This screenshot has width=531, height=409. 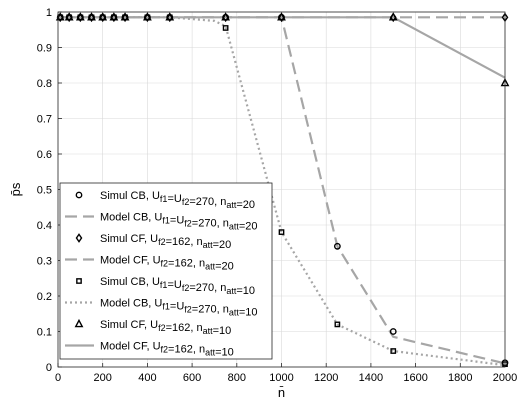 What do you see at coordinates (505, 378) in the screenshot?
I see `x-tick-label: 2000` at bounding box center [505, 378].